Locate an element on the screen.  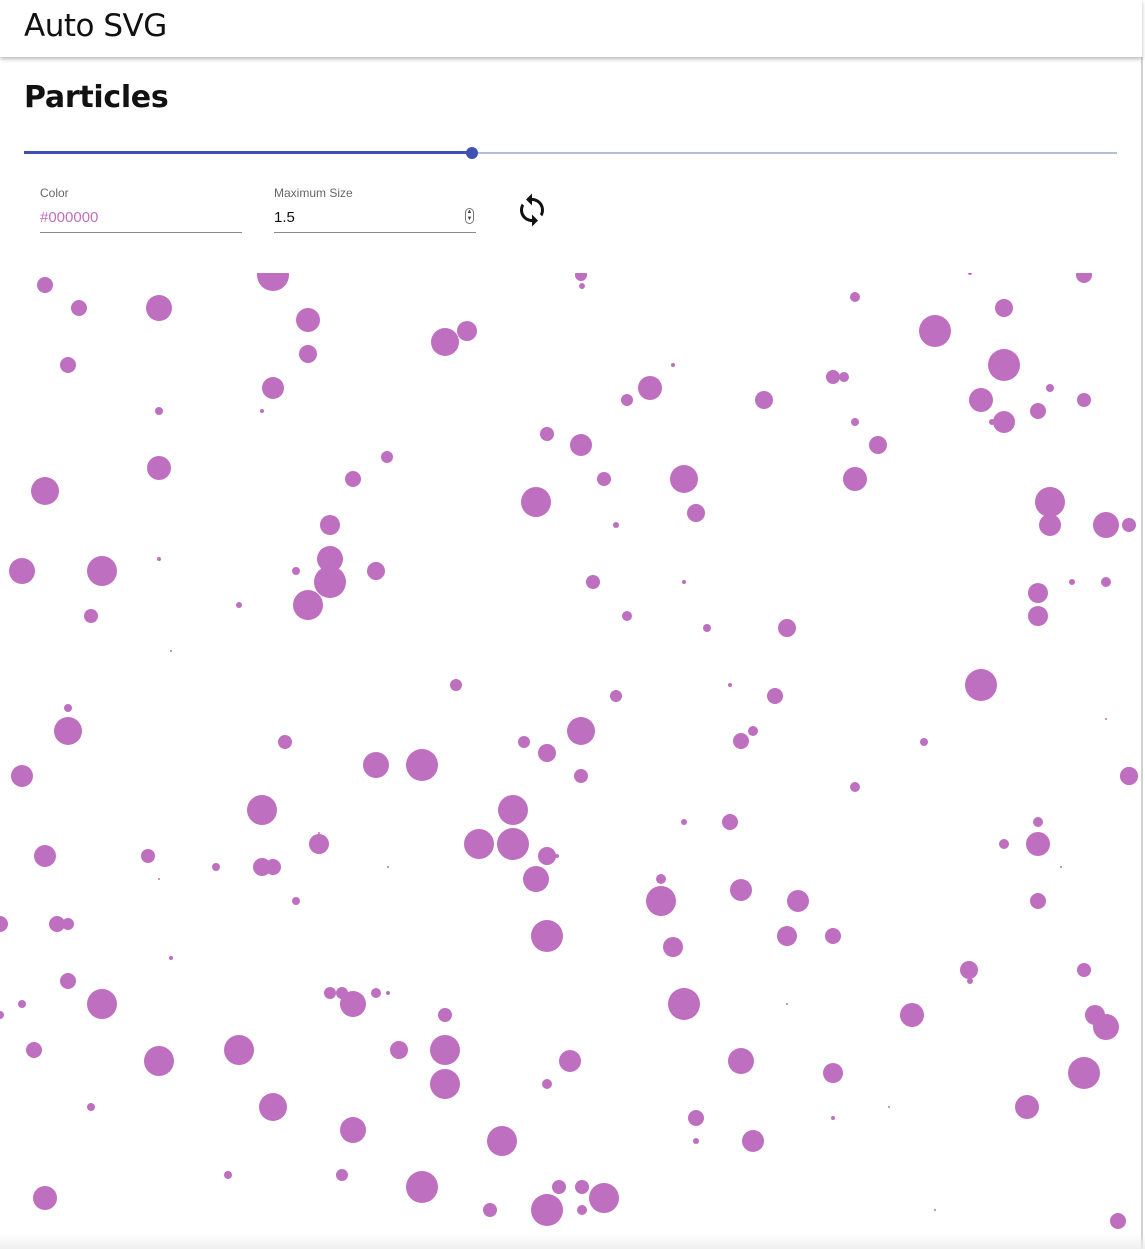
color-underline is located at coordinates (141, 232).